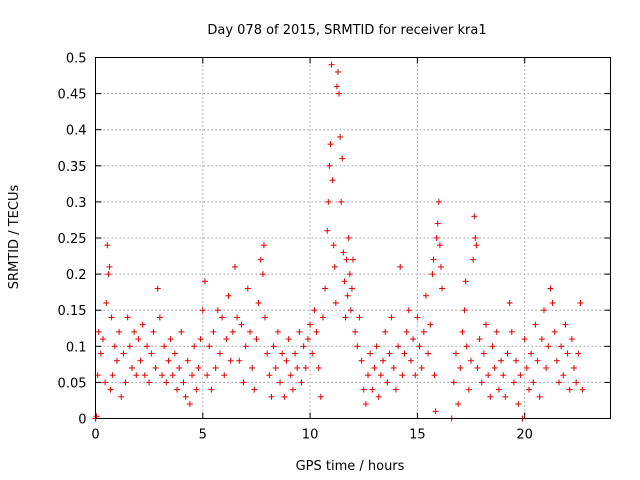 The image size is (640, 480). I want to click on y-tick-label: 0.35, so click(72, 167).